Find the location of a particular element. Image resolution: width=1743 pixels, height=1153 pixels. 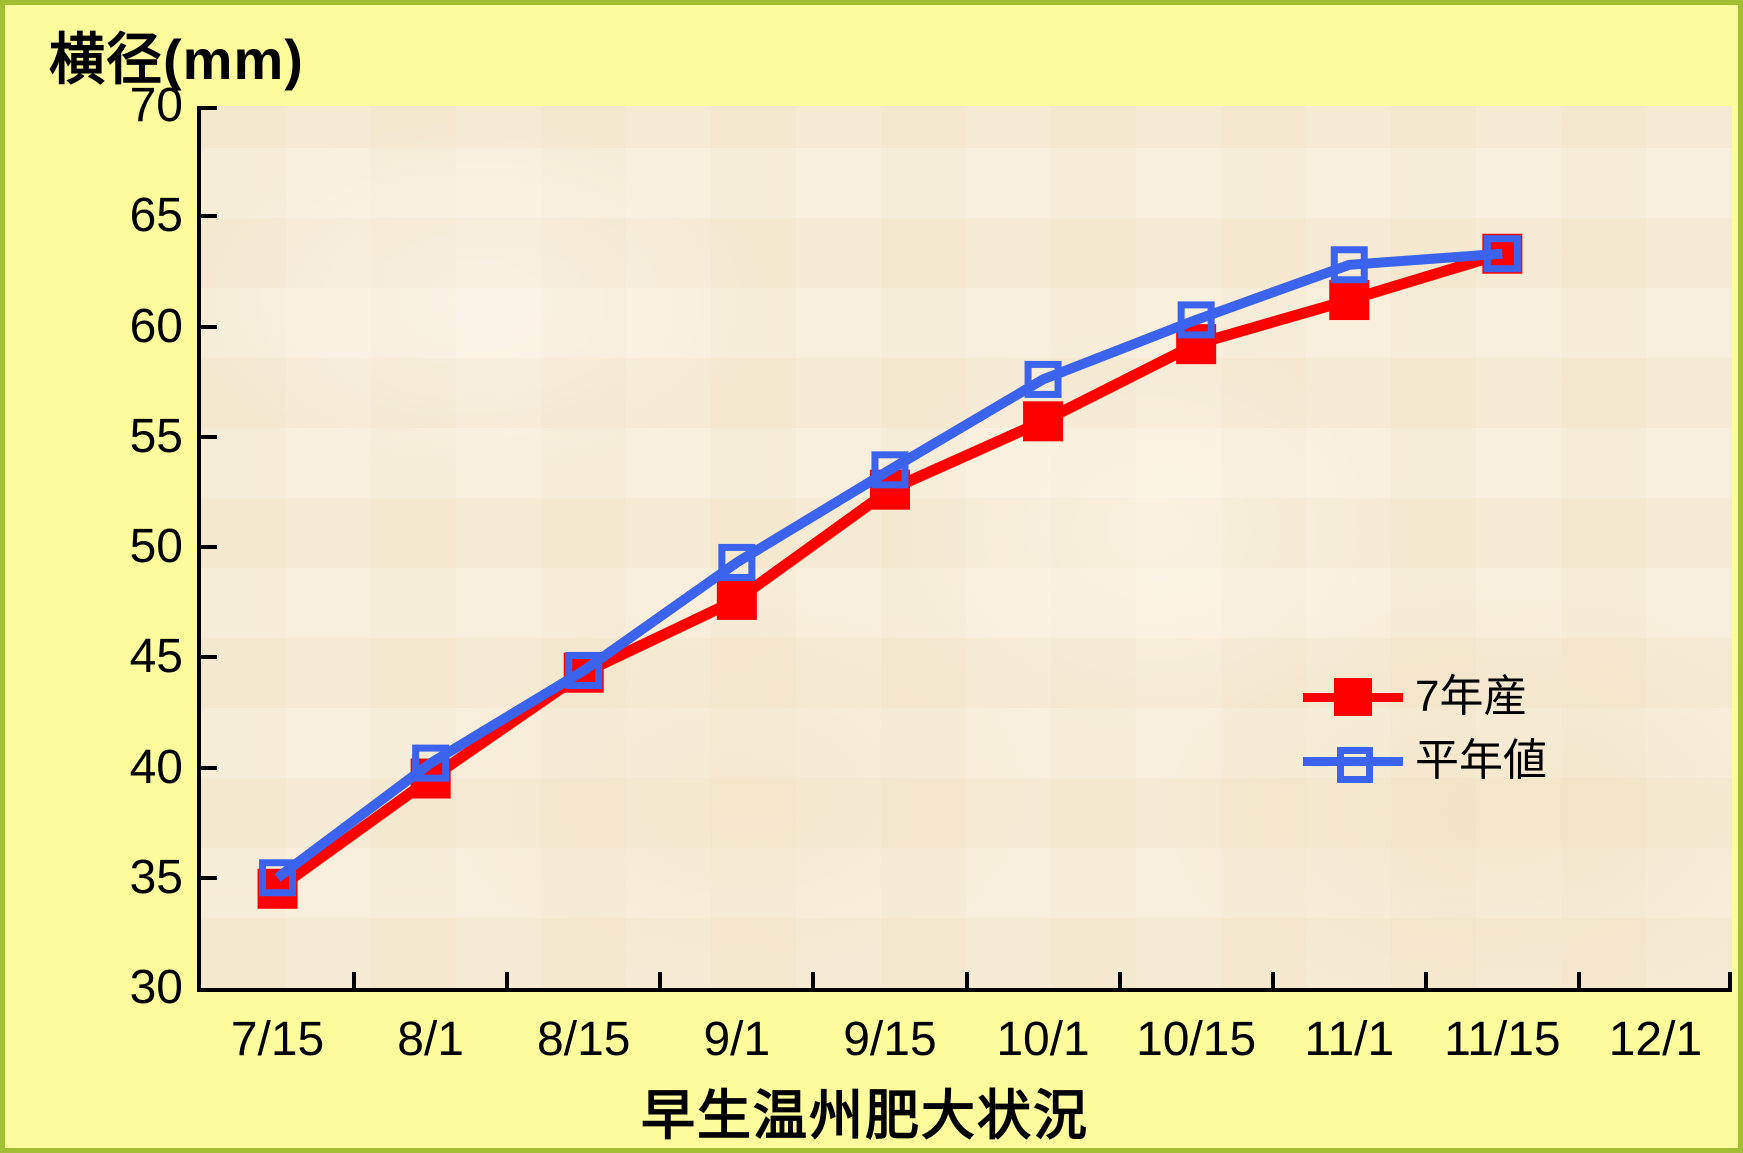

x-tick-label: 12/1 is located at coordinates (1655, 1039).